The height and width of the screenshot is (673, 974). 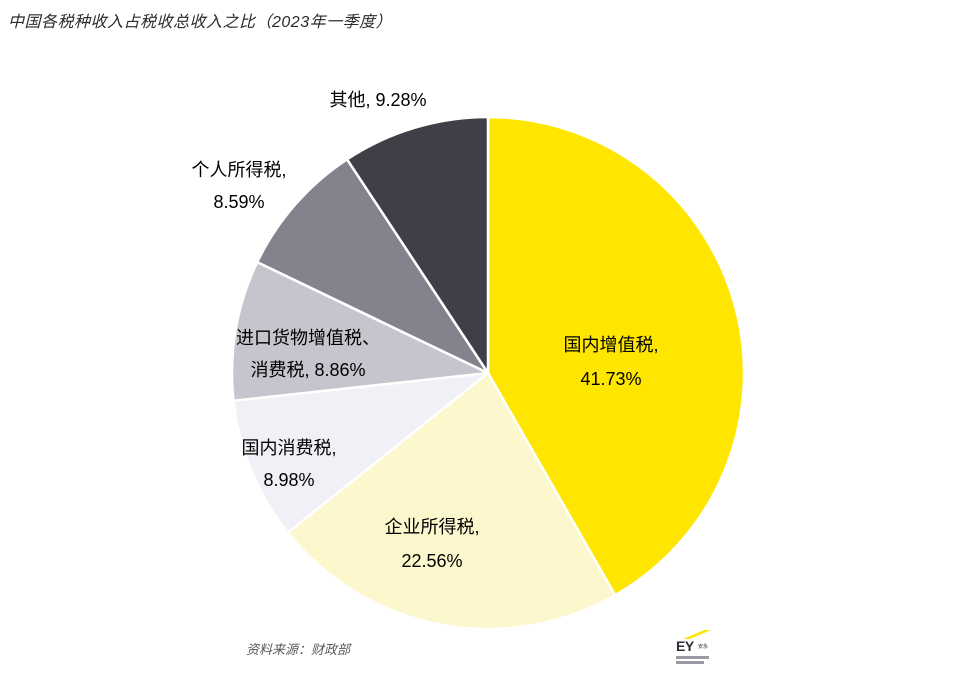 I want to click on callout-domestic-consumption-tax: 国内消费税, 8.98%, so click(x=288, y=464).